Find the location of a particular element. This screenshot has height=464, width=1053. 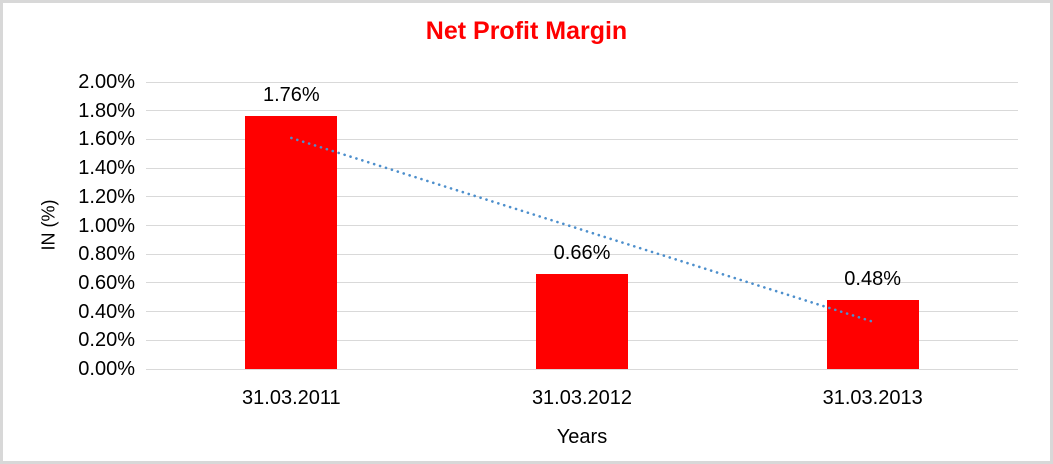

x-tick-label: 31.03.2013 is located at coordinates (872, 398).